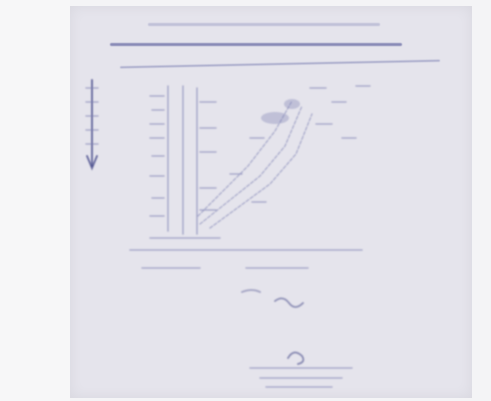  What do you see at coordinates (92, 125) in the screenshot?
I see `left-arrow-scale` at bounding box center [92, 125].